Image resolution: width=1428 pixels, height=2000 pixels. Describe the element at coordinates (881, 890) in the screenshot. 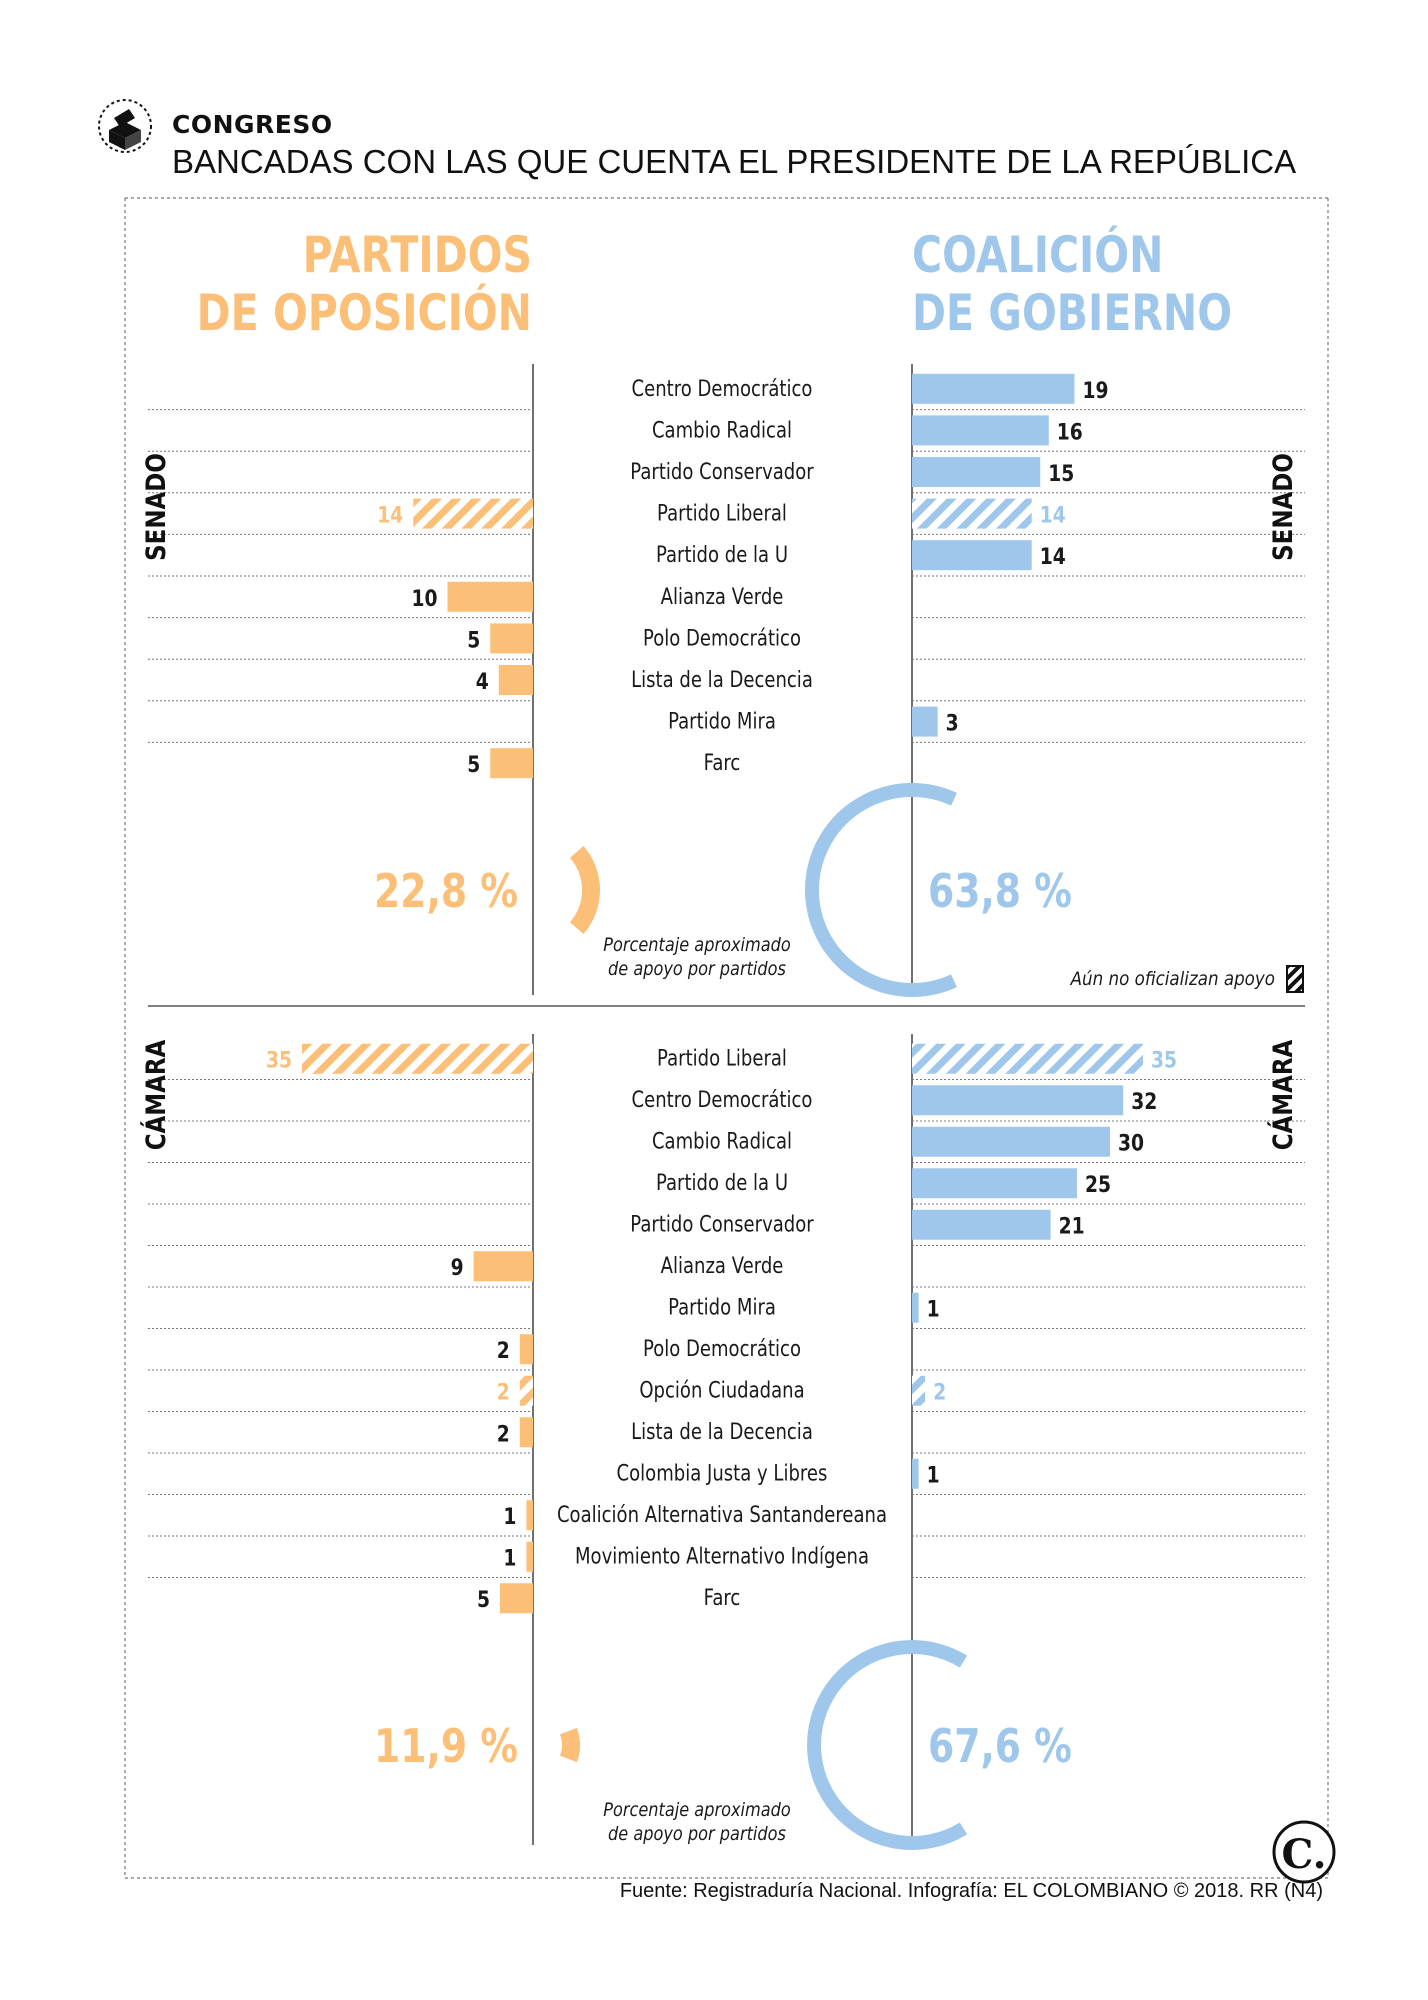

I see `senado-government-gauge` at that location.